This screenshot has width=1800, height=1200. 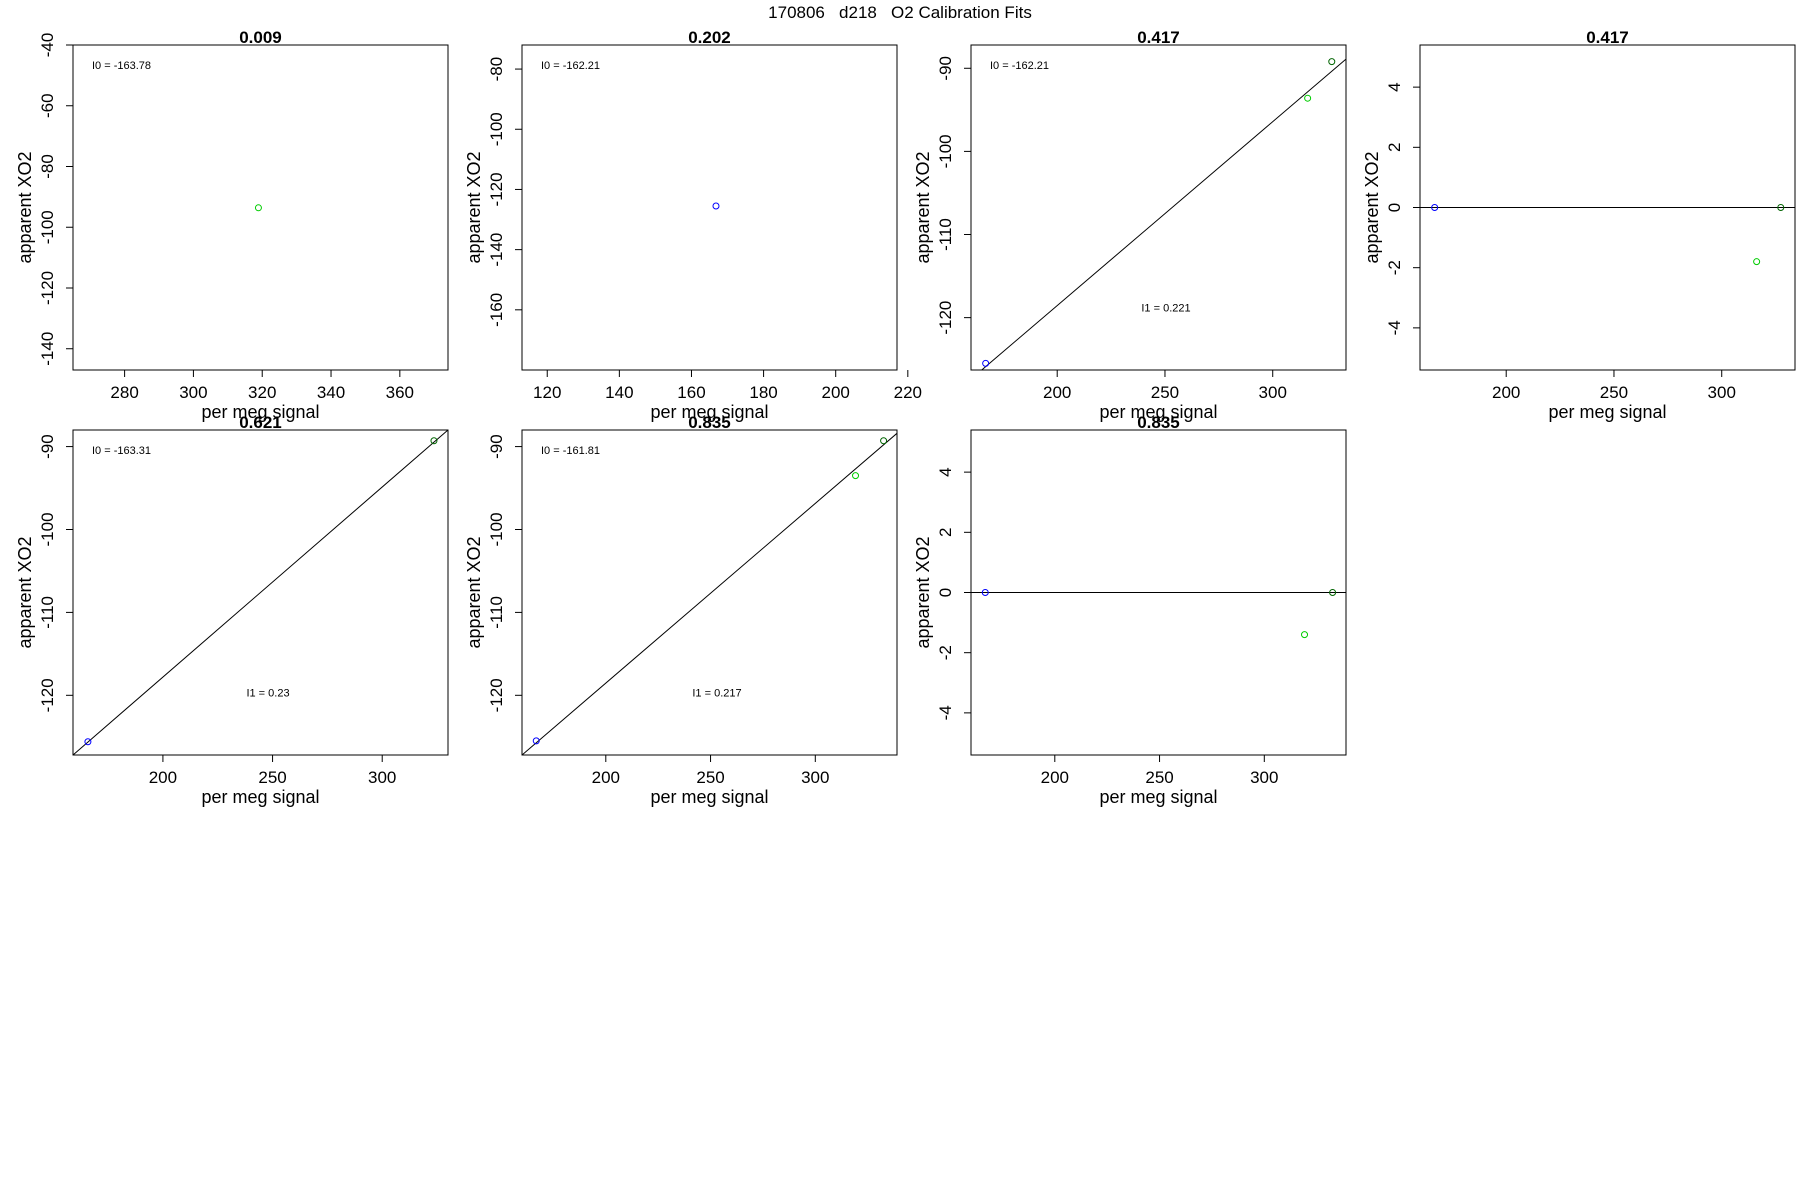 I want to click on fit-annotation: I1 = 0.23, so click(x=267, y=694).